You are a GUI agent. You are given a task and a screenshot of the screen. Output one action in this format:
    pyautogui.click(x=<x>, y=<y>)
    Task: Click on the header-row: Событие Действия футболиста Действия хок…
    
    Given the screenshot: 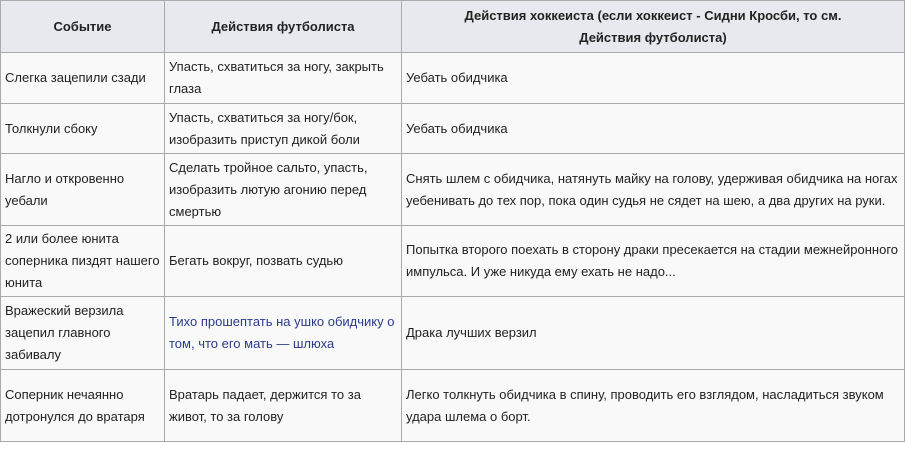 What is the action you would take?
    pyautogui.click(x=452, y=26)
    